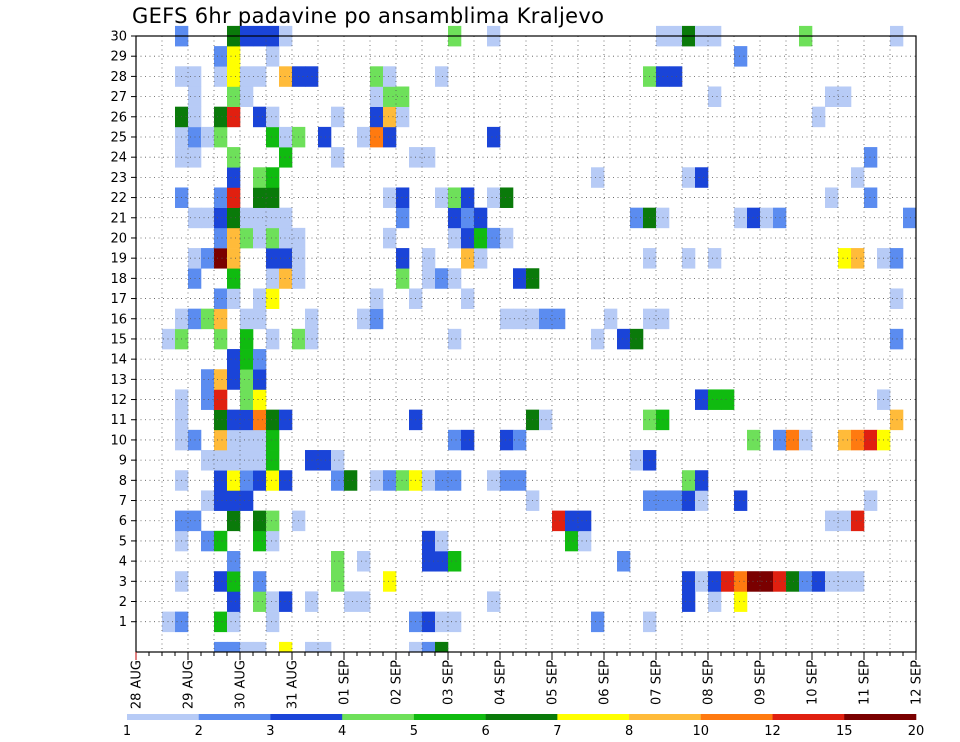 The height and width of the screenshot is (742, 960). Describe the element at coordinates (118, 77) in the screenshot. I see `y-tick-label: 28` at that location.